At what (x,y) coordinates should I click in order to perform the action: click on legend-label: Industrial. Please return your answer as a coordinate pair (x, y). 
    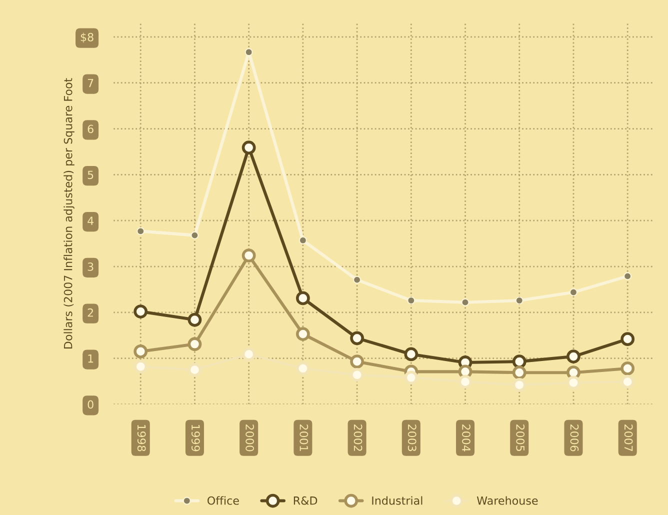
    Looking at the image, I should click on (397, 500).